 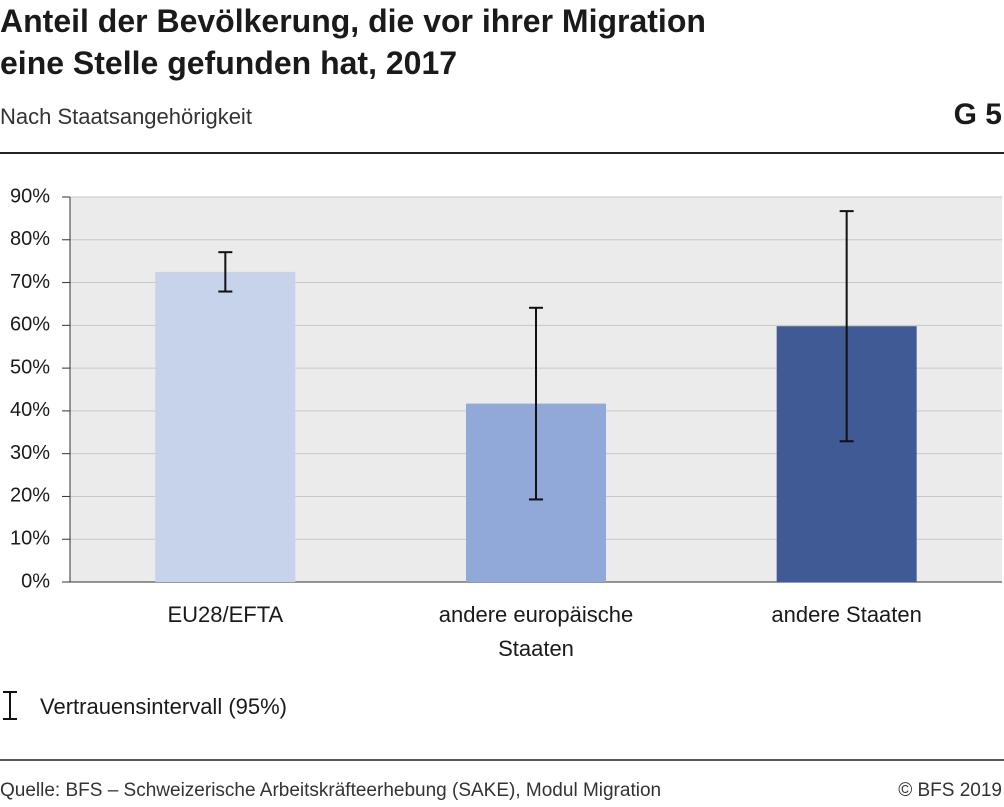 I want to click on y-tick-label: 30%, so click(x=30, y=453).